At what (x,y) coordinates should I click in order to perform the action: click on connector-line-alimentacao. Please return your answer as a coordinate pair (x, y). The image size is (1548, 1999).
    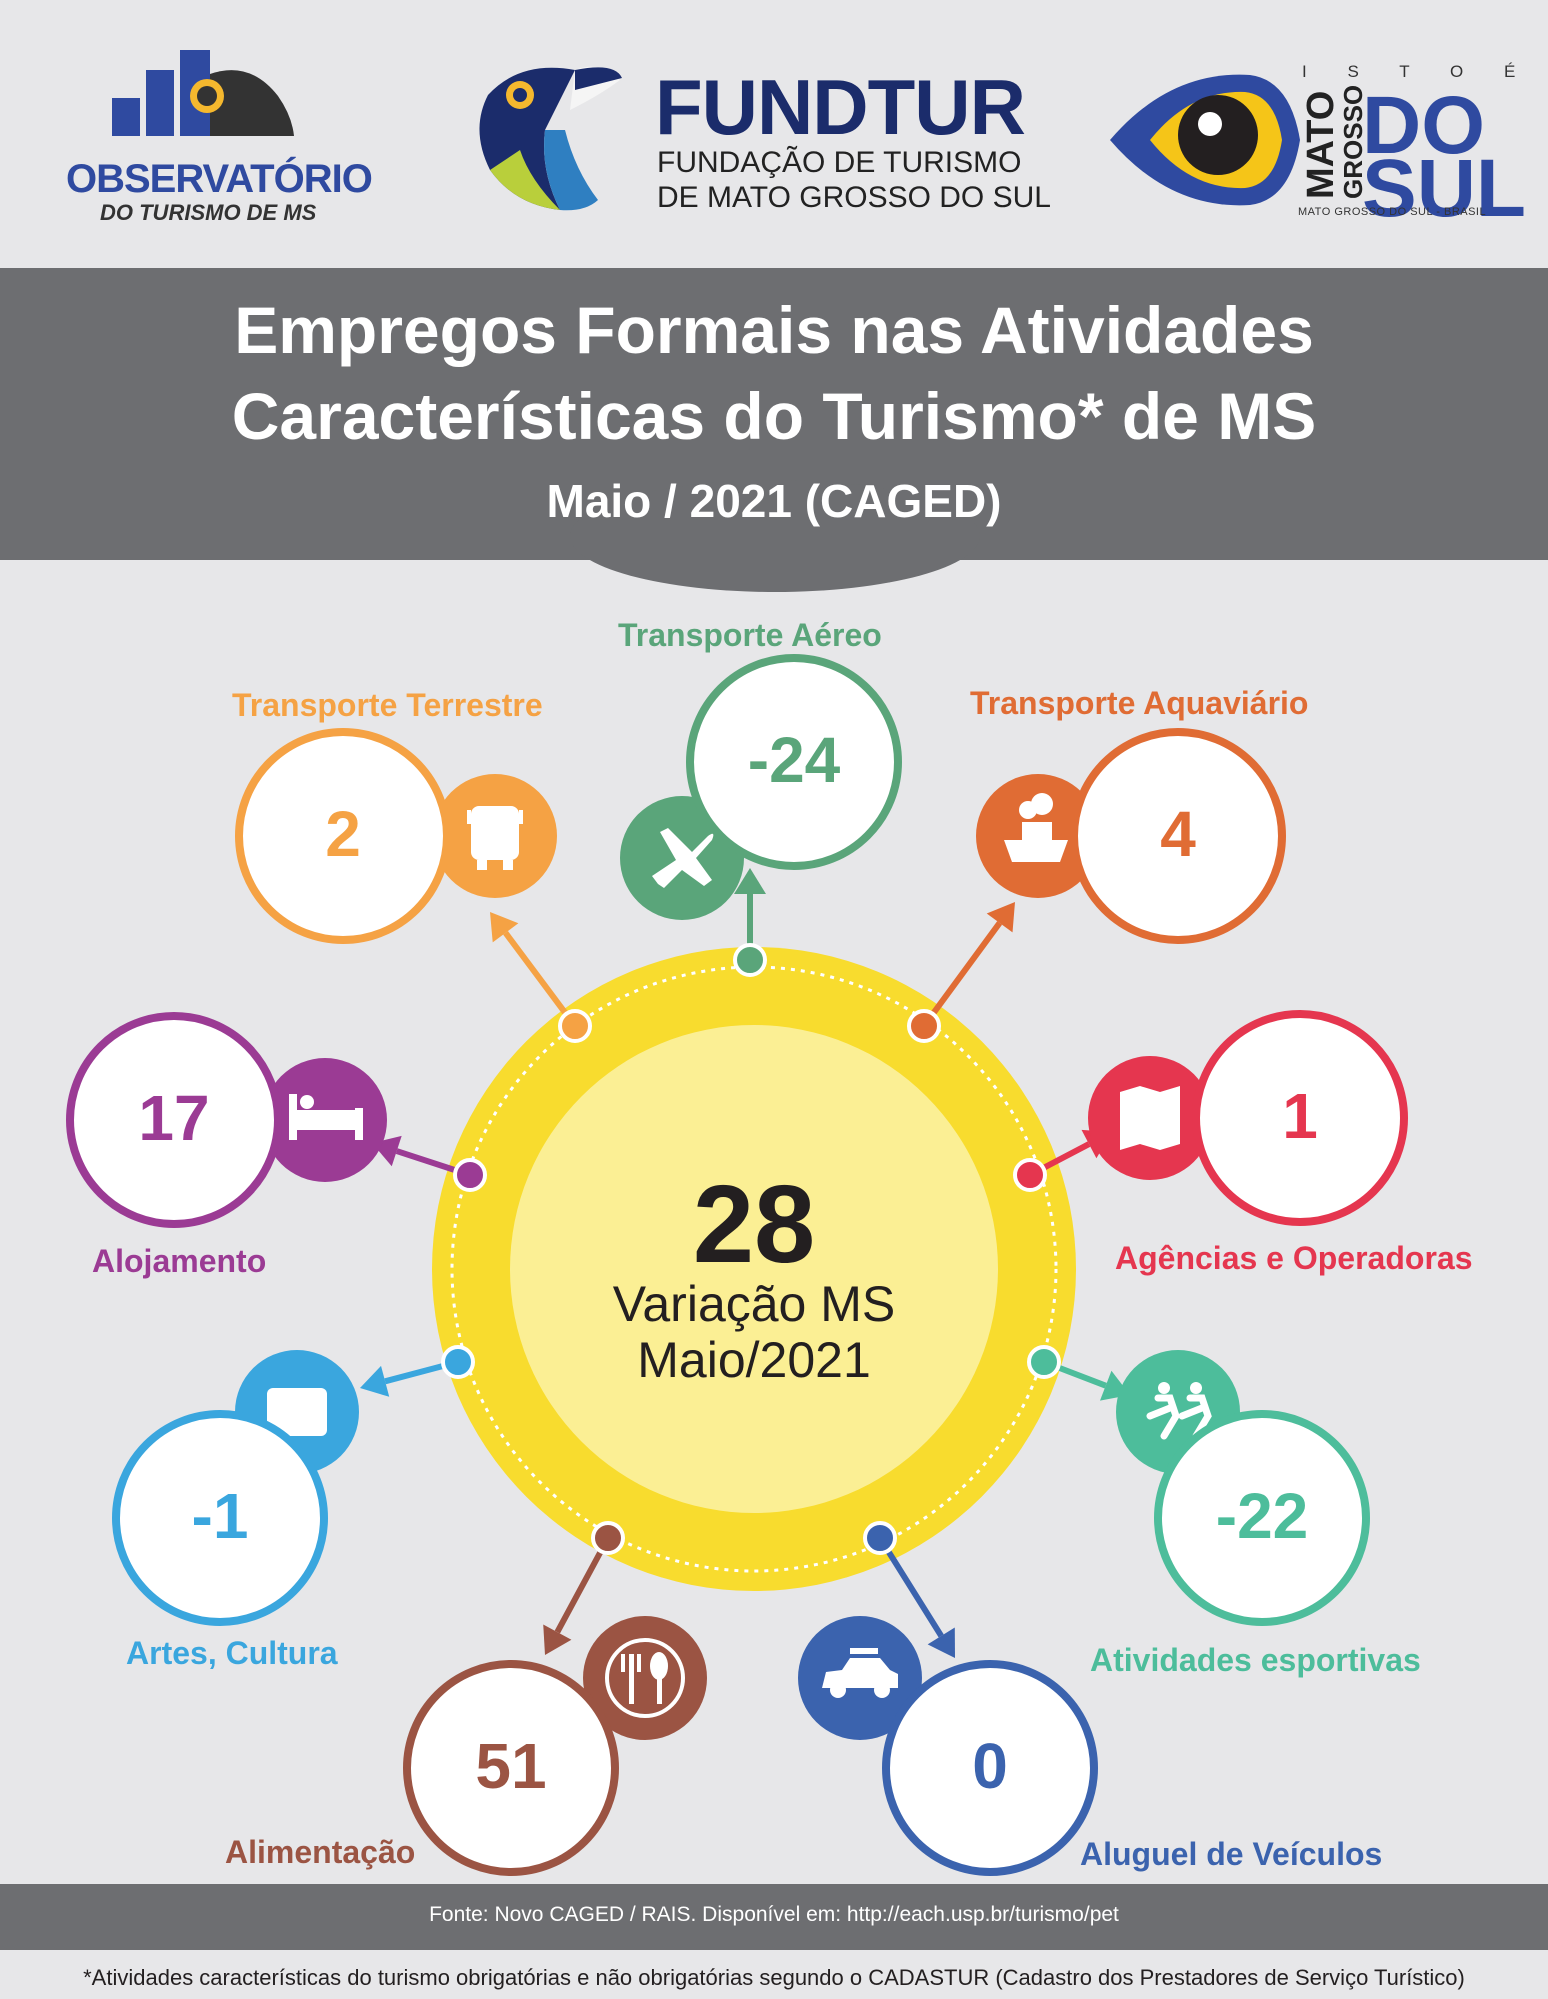
    Looking at the image, I should click on (582, 1585).